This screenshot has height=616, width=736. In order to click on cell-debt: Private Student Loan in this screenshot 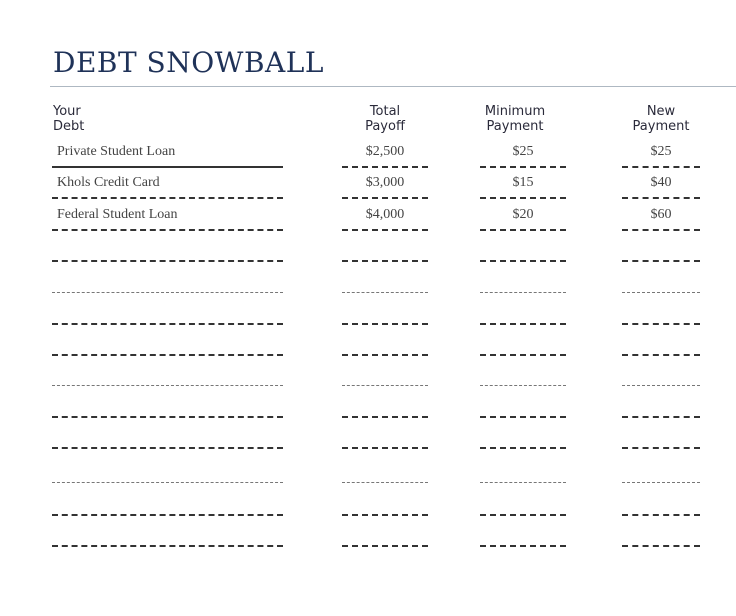, I will do `click(116, 151)`.